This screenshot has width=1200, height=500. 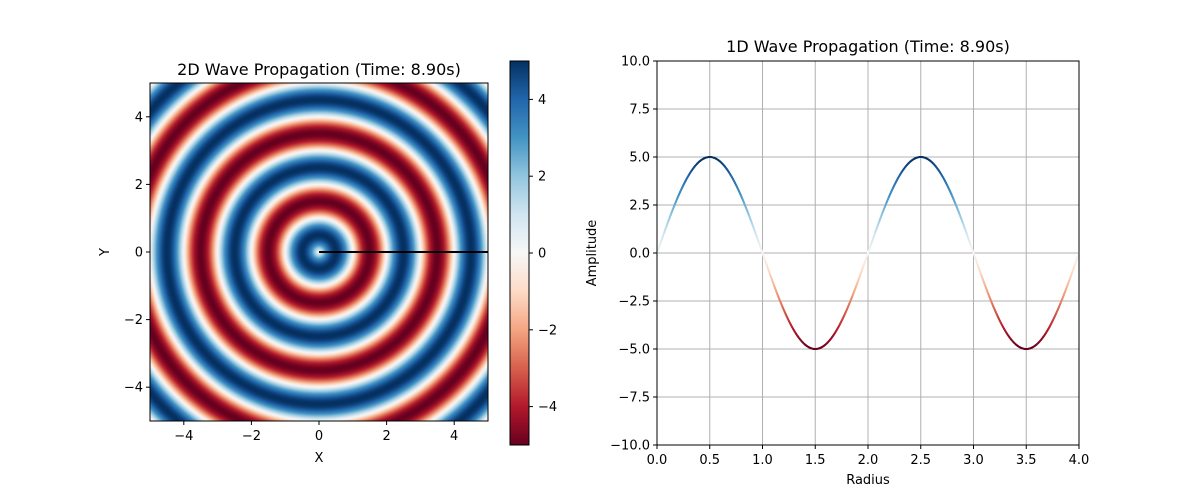 What do you see at coordinates (1079, 460) in the screenshot?
I see `line-x-tick-label: 4.0` at bounding box center [1079, 460].